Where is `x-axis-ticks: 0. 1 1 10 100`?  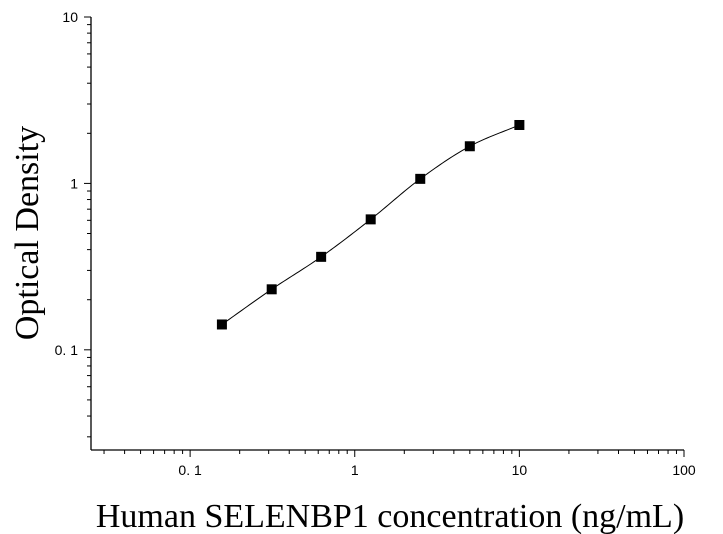 x-axis-ticks: 0. 1 1 10 100 is located at coordinates (399, 464).